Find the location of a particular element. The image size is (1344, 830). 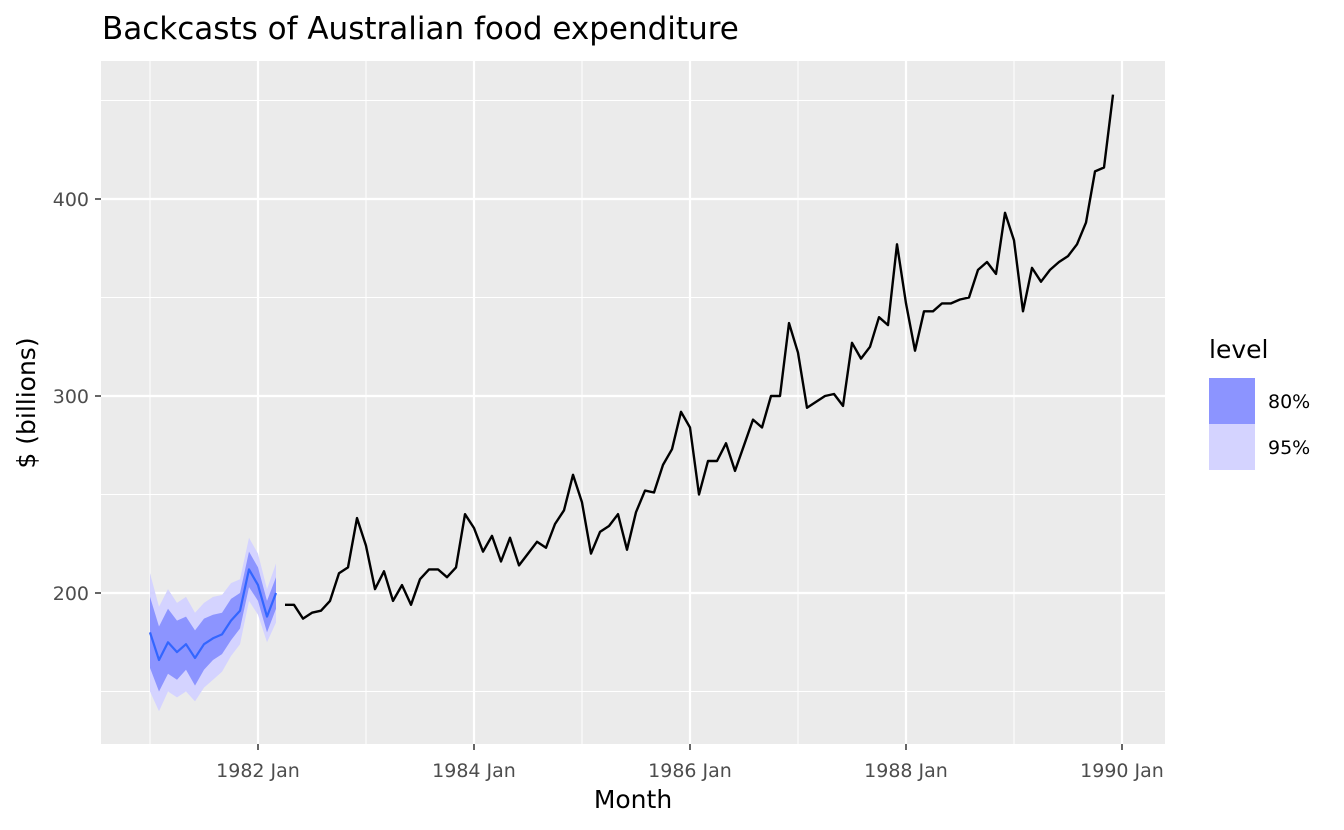

y-axis: 200 300 400 is located at coordinates (77, 397).